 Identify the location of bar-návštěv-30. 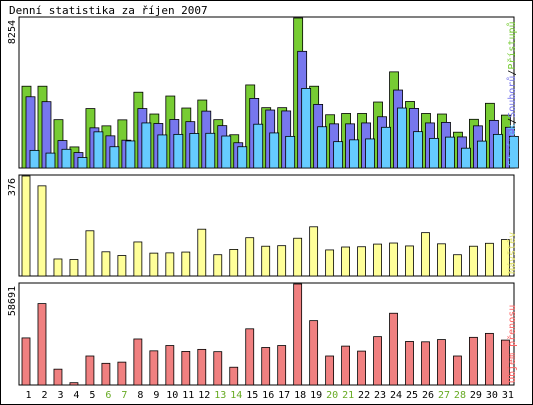
(489, 259).